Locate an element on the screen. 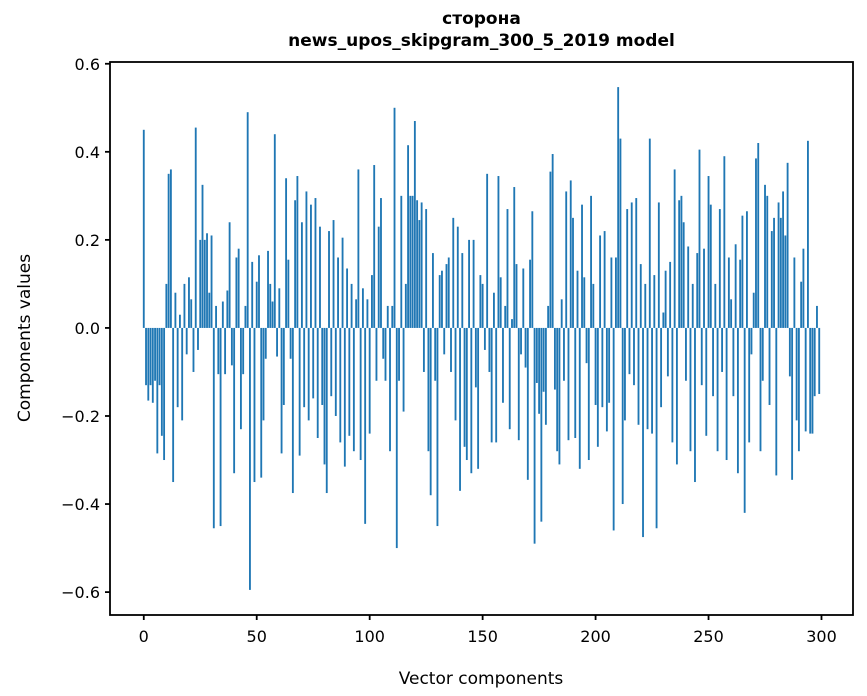 The width and height of the screenshot is (867, 696). x-tick-label: 250 is located at coordinates (708, 636).